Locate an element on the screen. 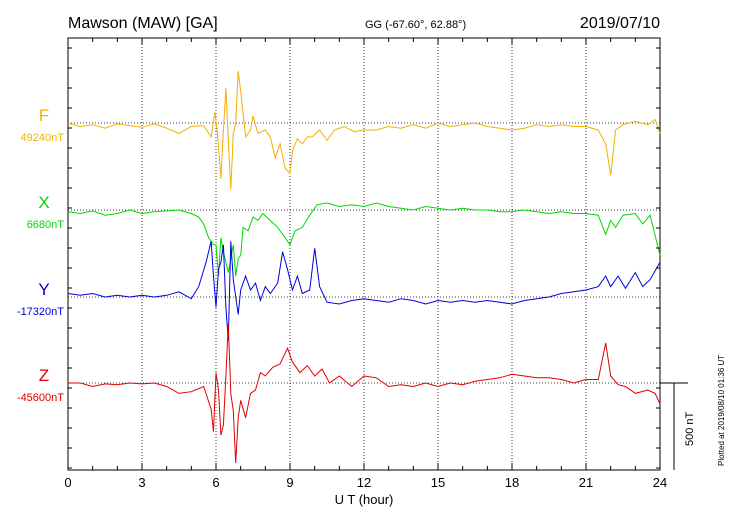 Image resolution: width=730 pixels, height=520 pixels. scale-bar: 500 nT is located at coordinates (678, 426).